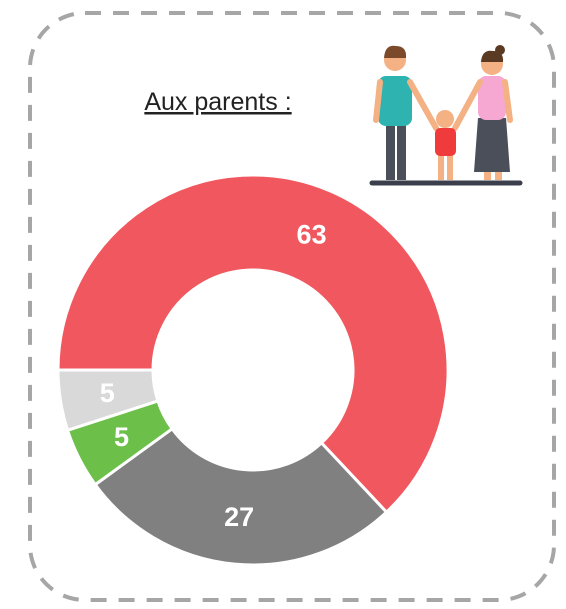 This screenshot has width=566, height=609. What do you see at coordinates (312, 235) in the screenshot?
I see `value-label: 63` at bounding box center [312, 235].